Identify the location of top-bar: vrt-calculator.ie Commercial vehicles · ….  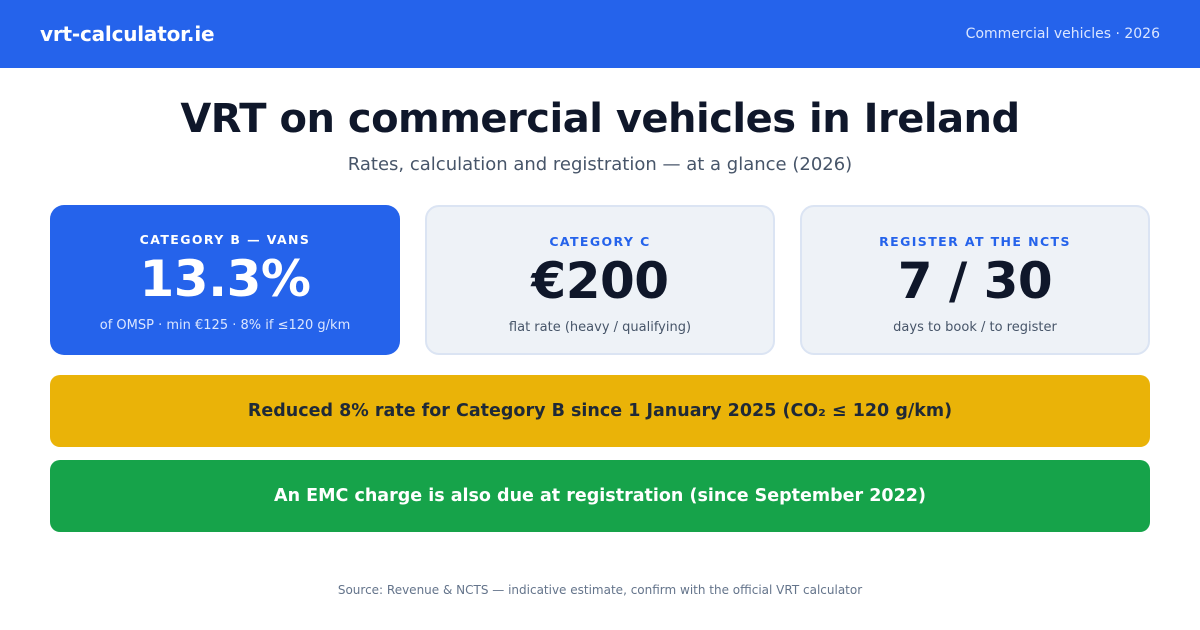
(600, 34).